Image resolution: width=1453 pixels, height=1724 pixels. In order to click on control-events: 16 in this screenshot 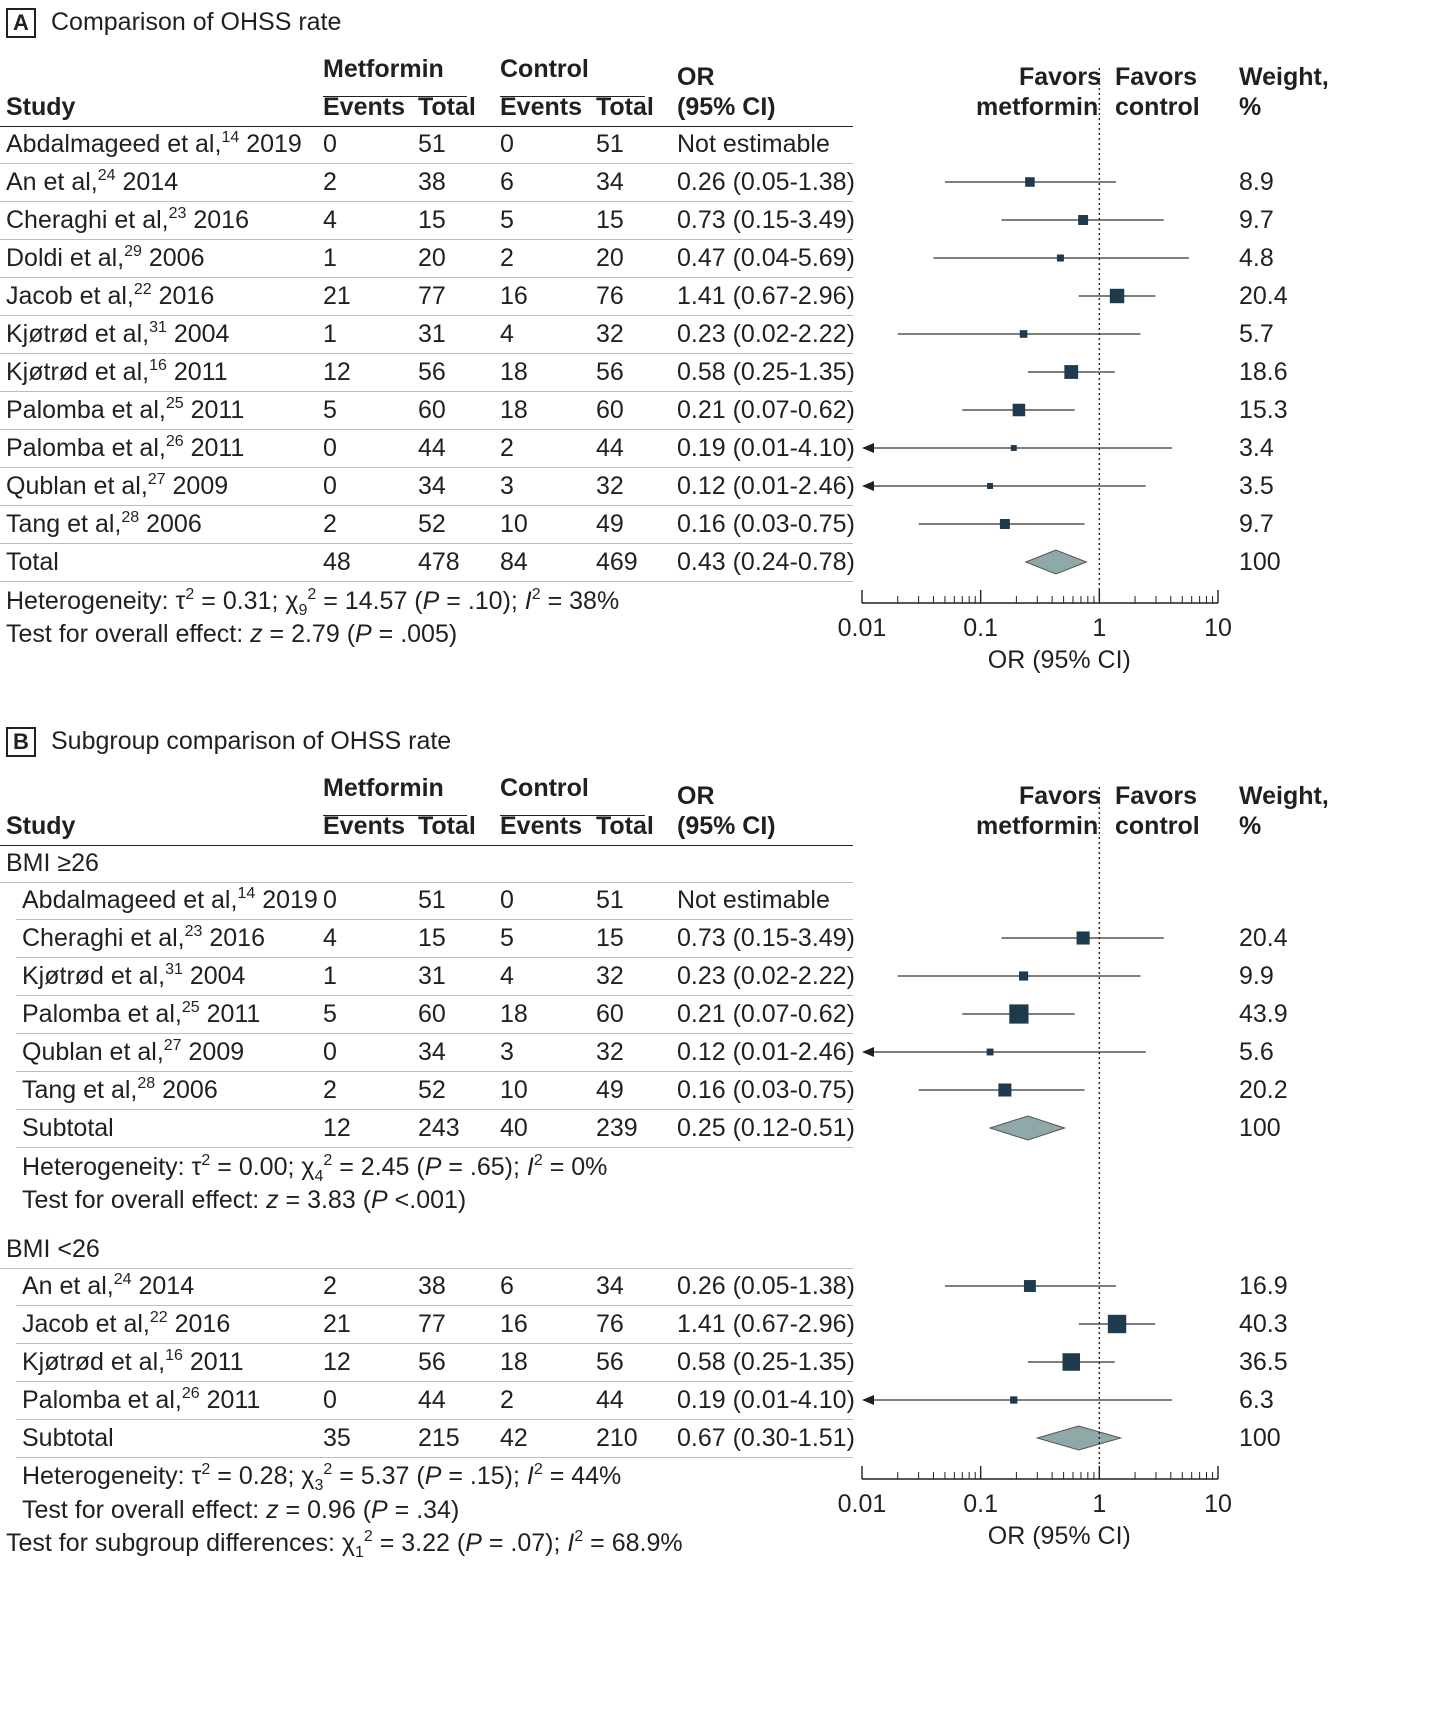, I will do `click(514, 296)`.